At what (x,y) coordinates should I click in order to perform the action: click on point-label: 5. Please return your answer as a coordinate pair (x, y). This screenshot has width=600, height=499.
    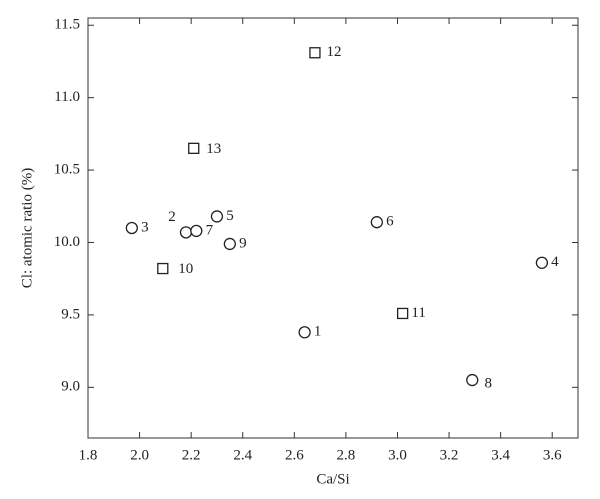
    Looking at the image, I should click on (230, 216).